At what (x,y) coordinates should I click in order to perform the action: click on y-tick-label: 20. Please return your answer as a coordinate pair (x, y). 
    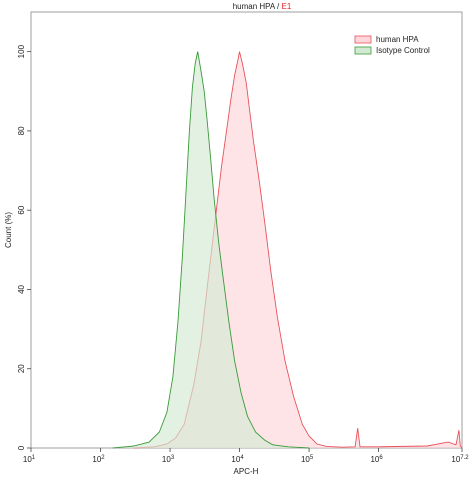
    Looking at the image, I should click on (21, 368).